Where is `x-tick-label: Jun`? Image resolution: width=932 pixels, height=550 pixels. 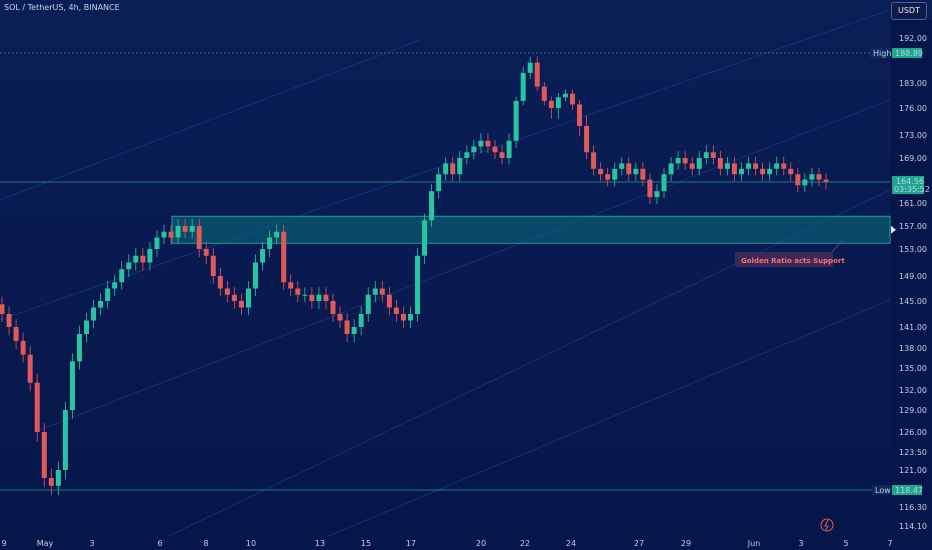
x-tick-label: Jun is located at coordinates (754, 543).